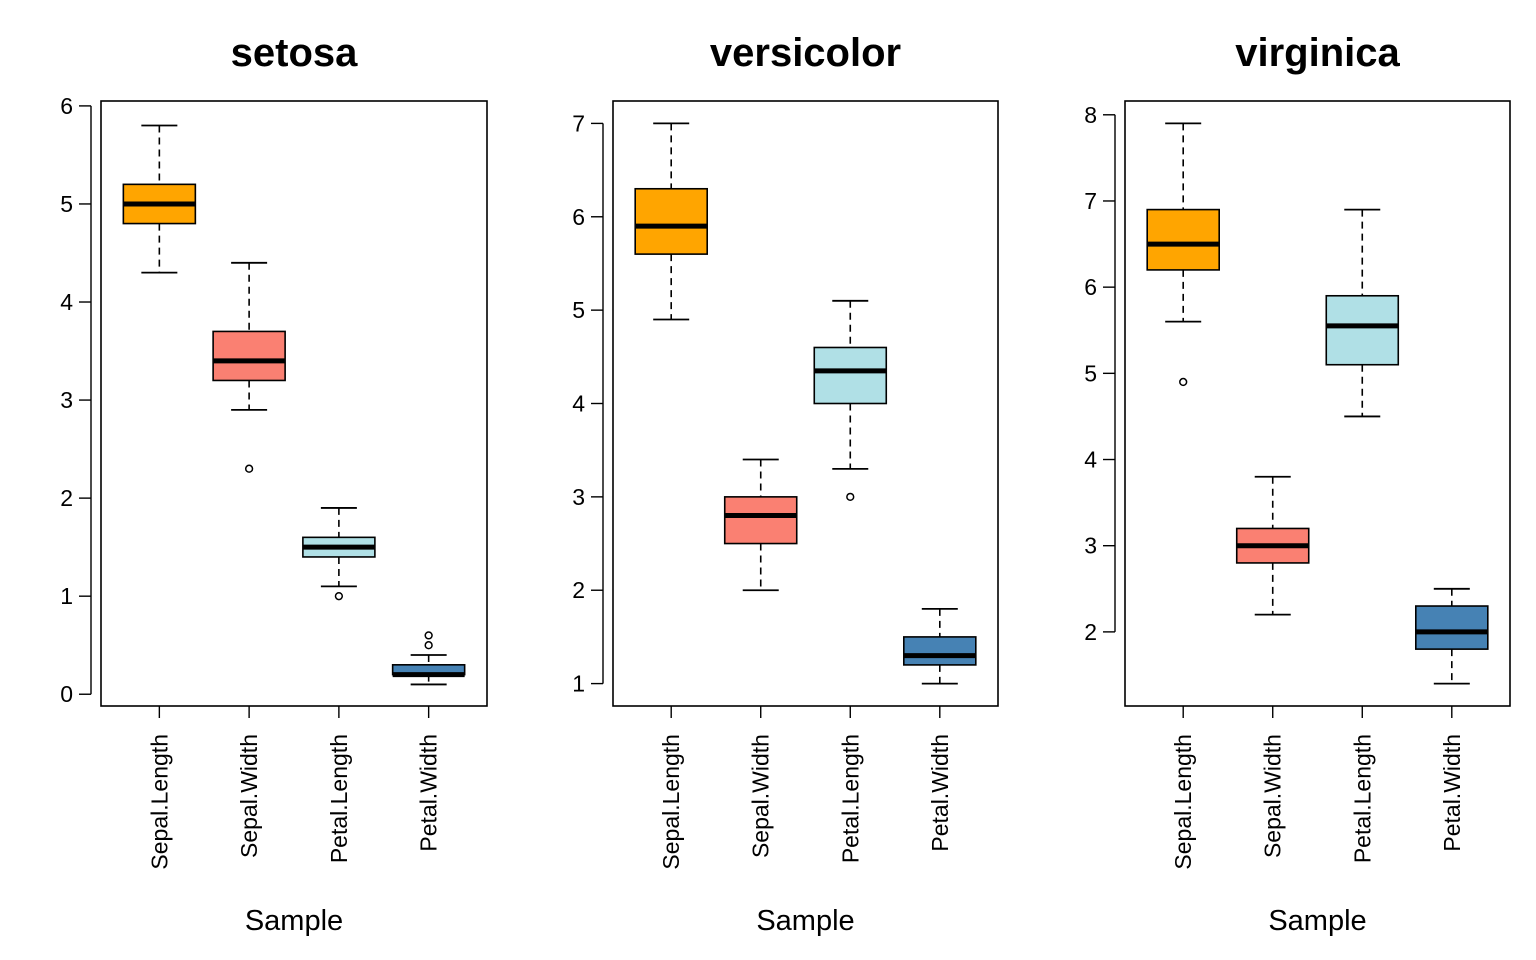 The height and width of the screenshot is (960, 1536). What do you see at coordinates (1317, 53) in the screenshot?
I see `panel-title: virginica` at bounding box center [1317, 53].